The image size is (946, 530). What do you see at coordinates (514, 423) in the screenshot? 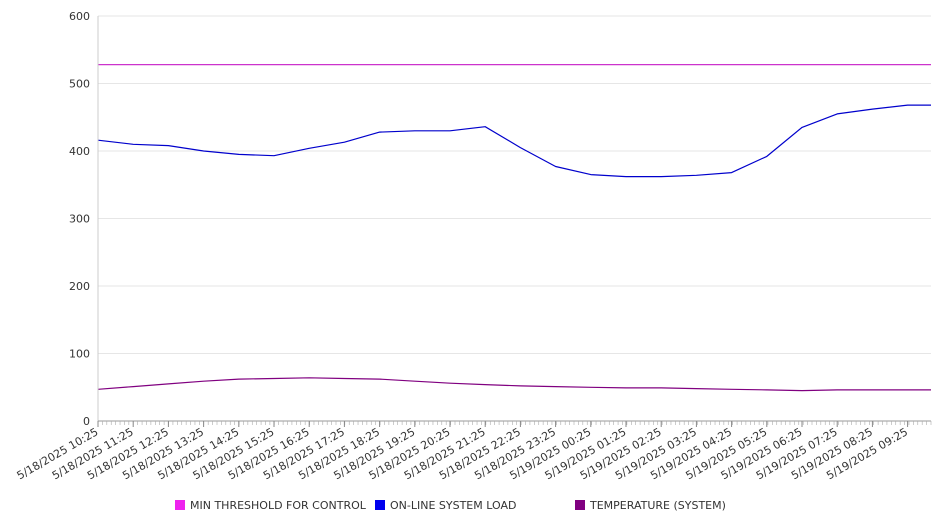
I see `x-minor-ticks` at bounding box center [514, 423].